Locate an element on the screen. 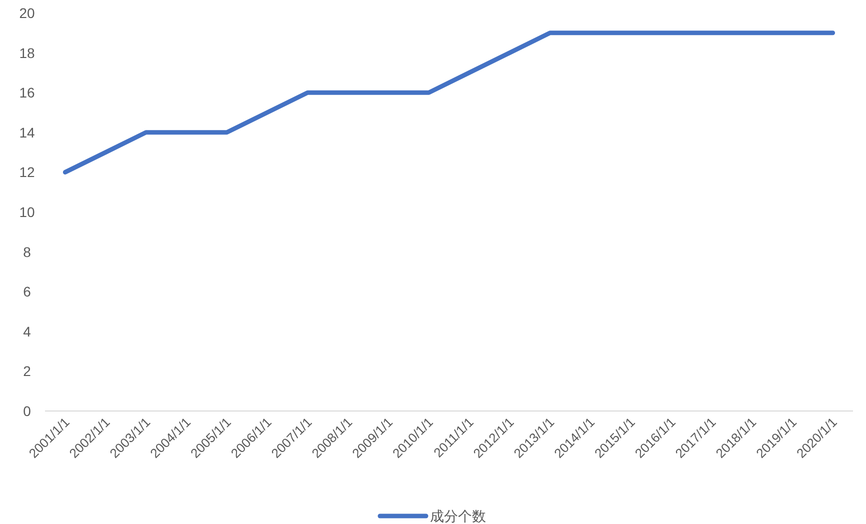 The image size is (866, 524). y-tick-label: 2 is located at coordinates (27, 371).